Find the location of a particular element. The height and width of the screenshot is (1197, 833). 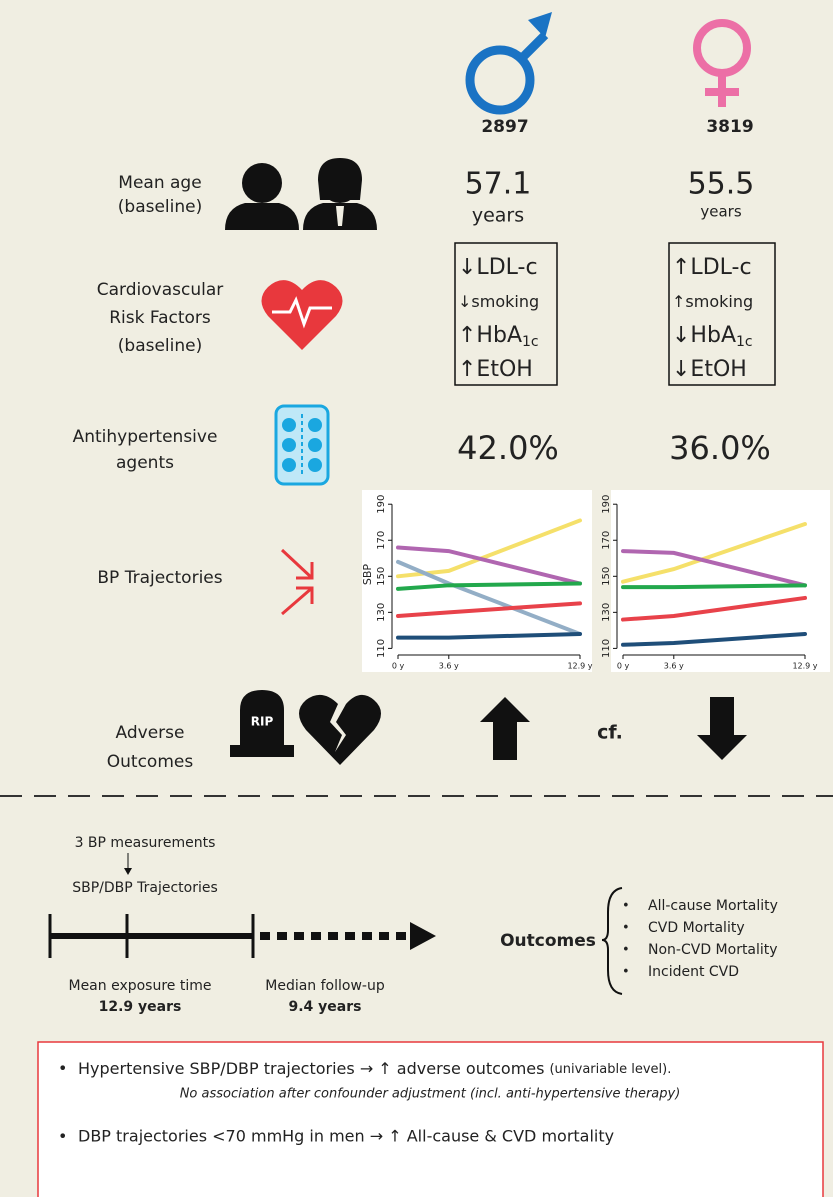

risk-factor-text: ↑EtOH is located at coordinates (495, 369).